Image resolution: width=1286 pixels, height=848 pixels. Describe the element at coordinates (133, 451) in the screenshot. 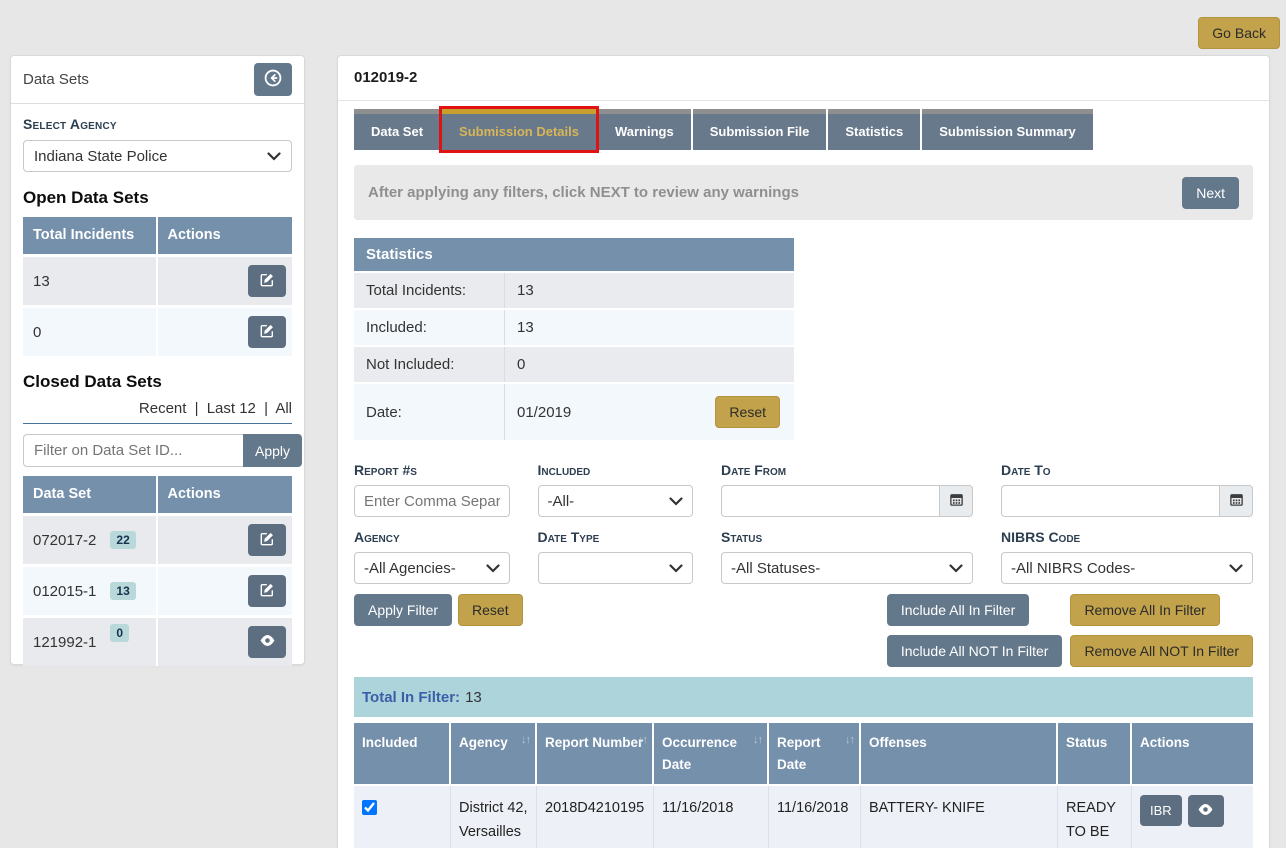

I see `dataset-id-filter-input` at that location.